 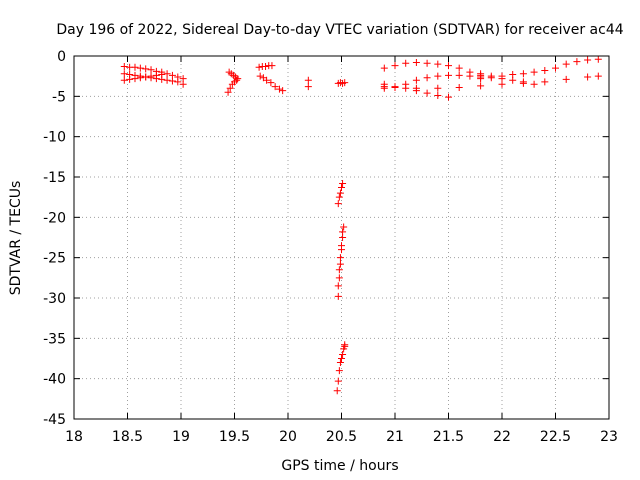 What do you see at coordinates (54, 259) in the screenshot?
I see `y-tick-label: -25` at bounding box center [54, 259].